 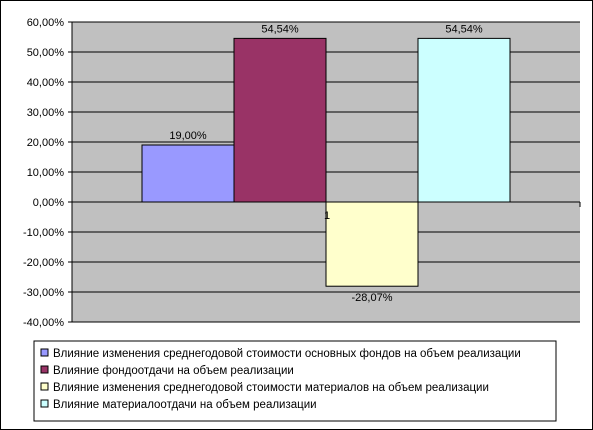 I want to click on stray-label: 1, so click(x=327, y=216).